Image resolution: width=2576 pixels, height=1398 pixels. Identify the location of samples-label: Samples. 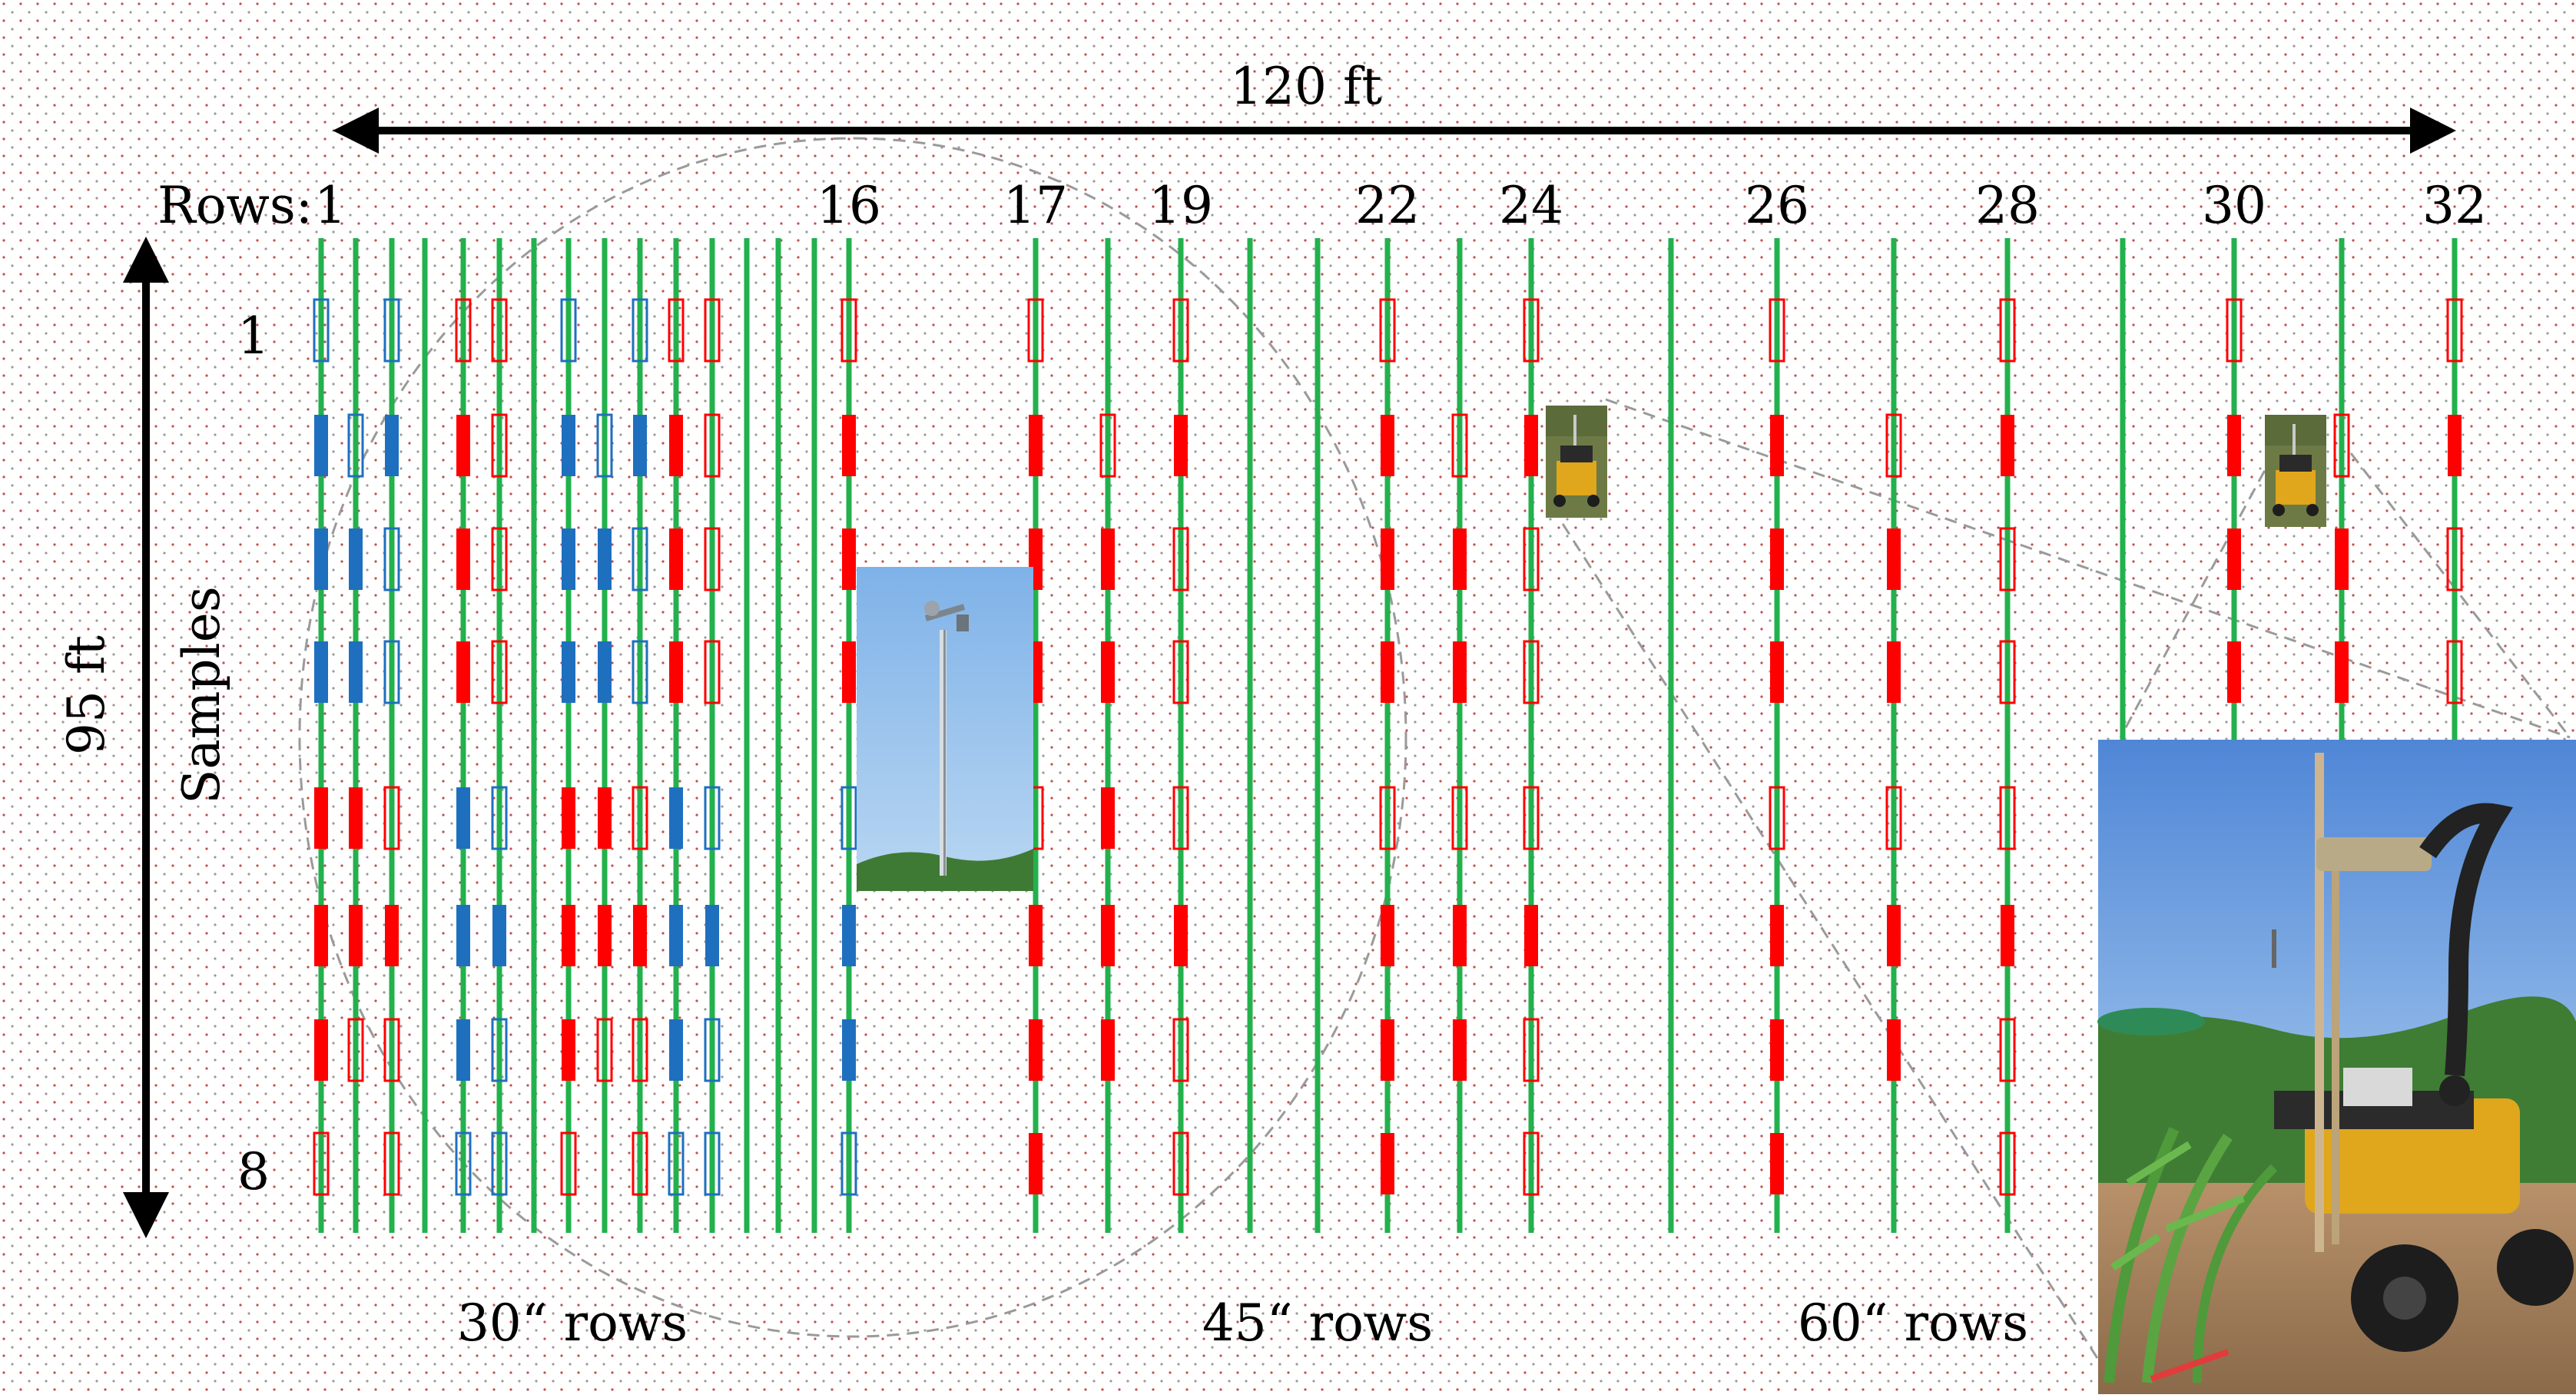
(201, 695).